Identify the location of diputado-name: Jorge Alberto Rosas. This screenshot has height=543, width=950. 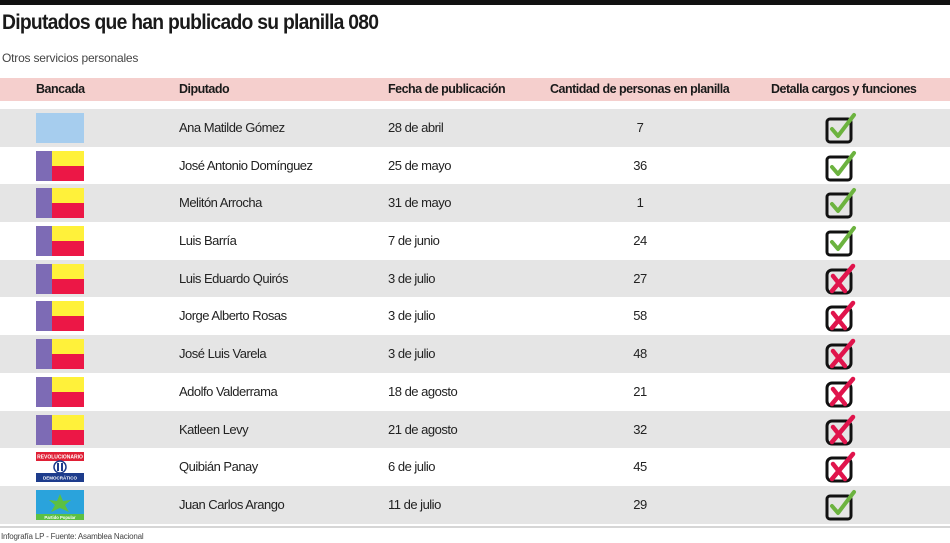
(233, 316).